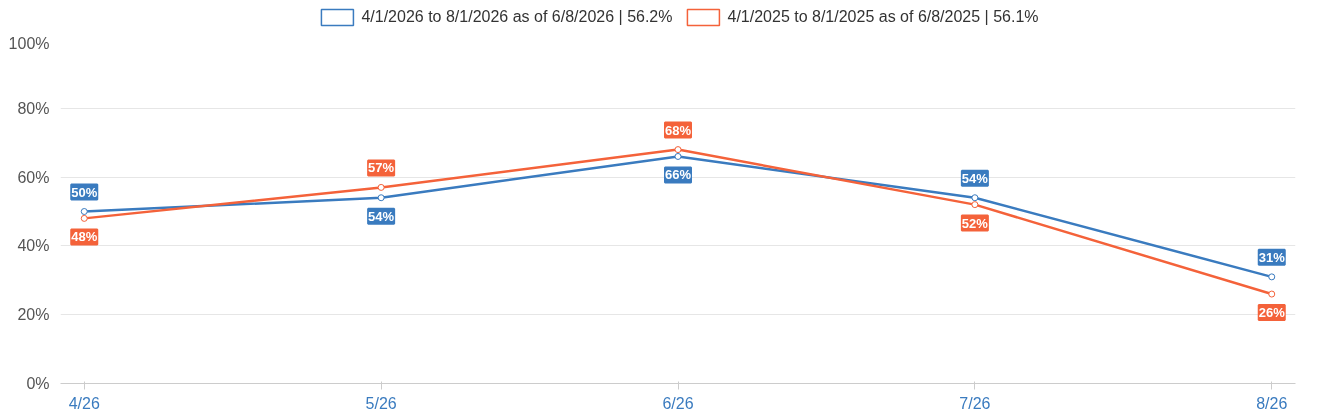 The width and height of the screenshot is (1325, 416). I want to click on y-tick-label: 40%, so click(33, 246).